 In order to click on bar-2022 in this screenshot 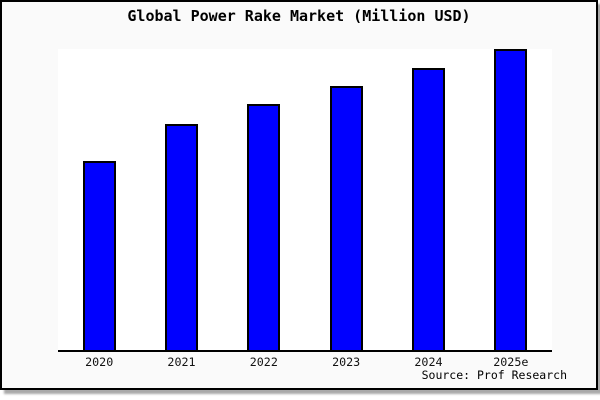, I will do `click(264, 227)`.